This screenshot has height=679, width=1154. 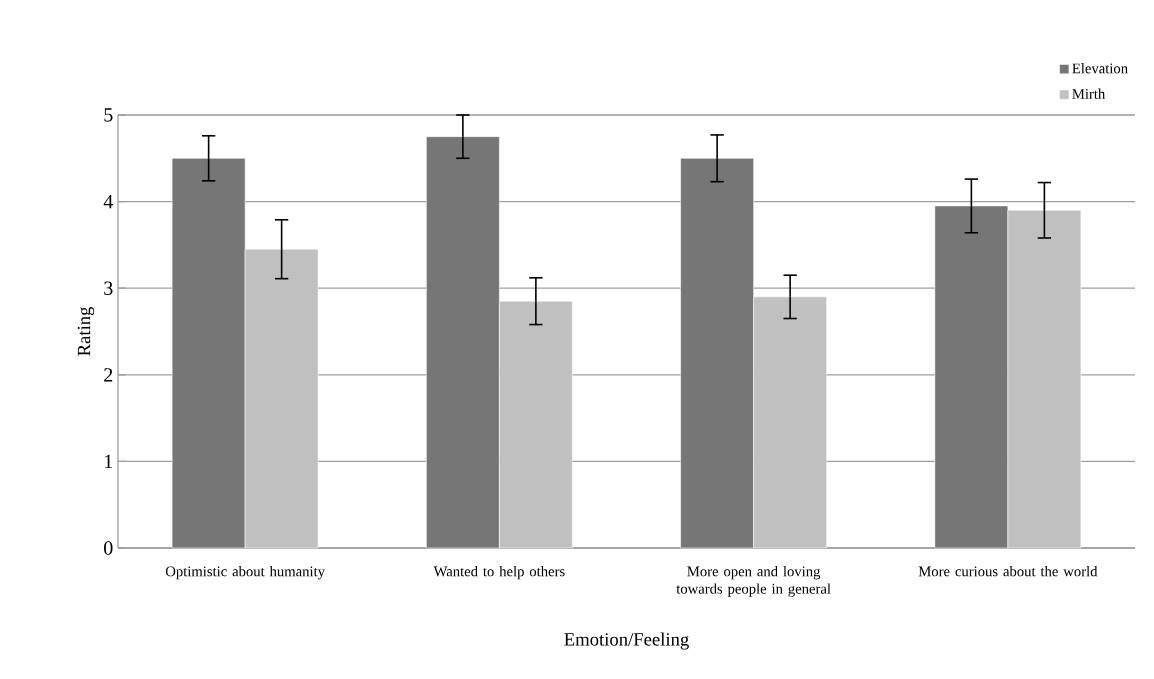 I want to click on y-tick-label: 4, so click(x=108, y=202).